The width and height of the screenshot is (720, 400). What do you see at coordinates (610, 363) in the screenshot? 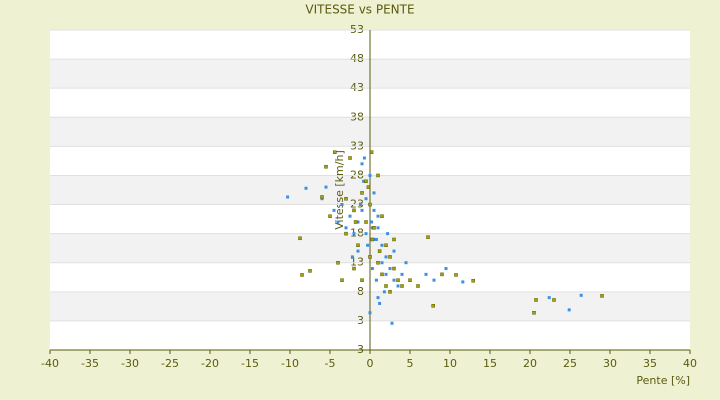
I see `x-tick-label: 30` at bounding box center [610, 363].